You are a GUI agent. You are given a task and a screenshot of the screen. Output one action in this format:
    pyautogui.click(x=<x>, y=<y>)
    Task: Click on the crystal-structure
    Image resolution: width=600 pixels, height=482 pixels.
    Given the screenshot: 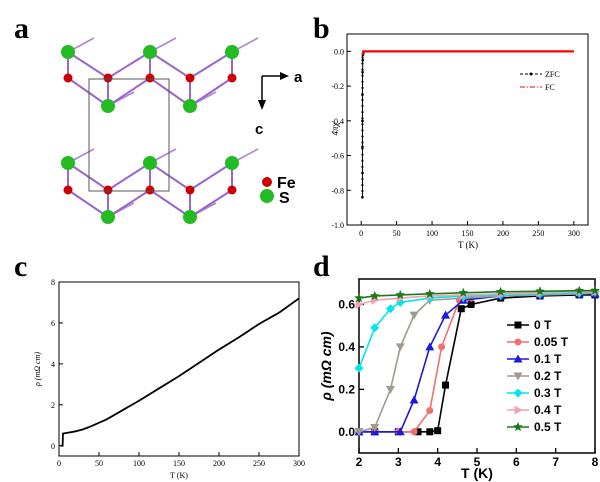 What is the action you would take?
    pyautogui.click(x=160, y=130)
    